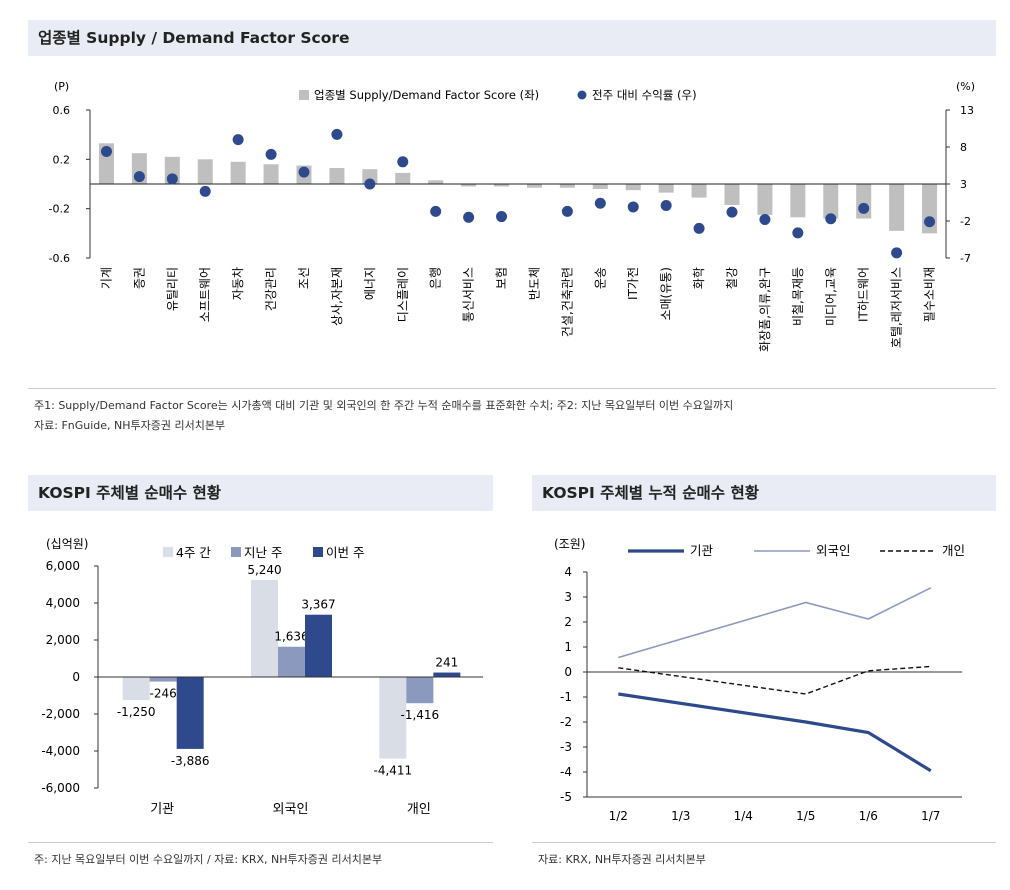  What do you see at coordinates (534, 283) in the screenshot?
I see `x-category-label: 반도체` at bounding box center [534, 283].